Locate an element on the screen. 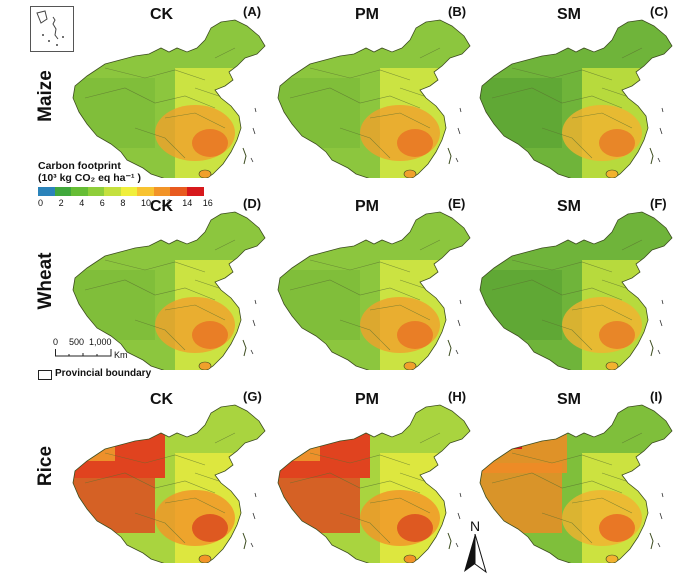  north-arrow: N is located at coordinates (475, 546).